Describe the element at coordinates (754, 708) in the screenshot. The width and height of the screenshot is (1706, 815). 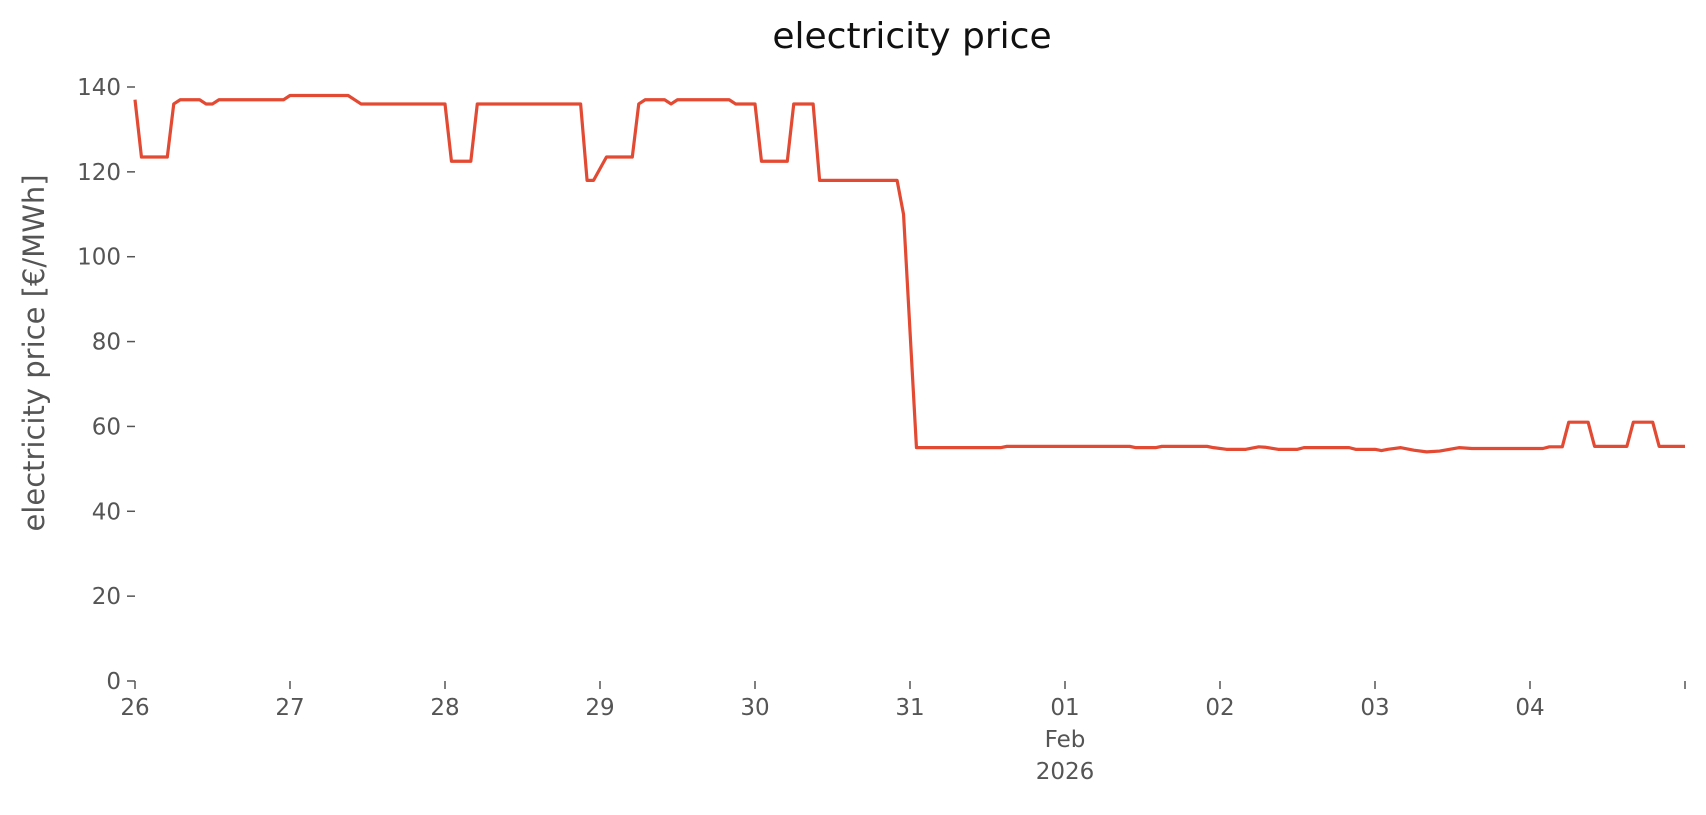
I see `x-tick-label: 30` at that location.